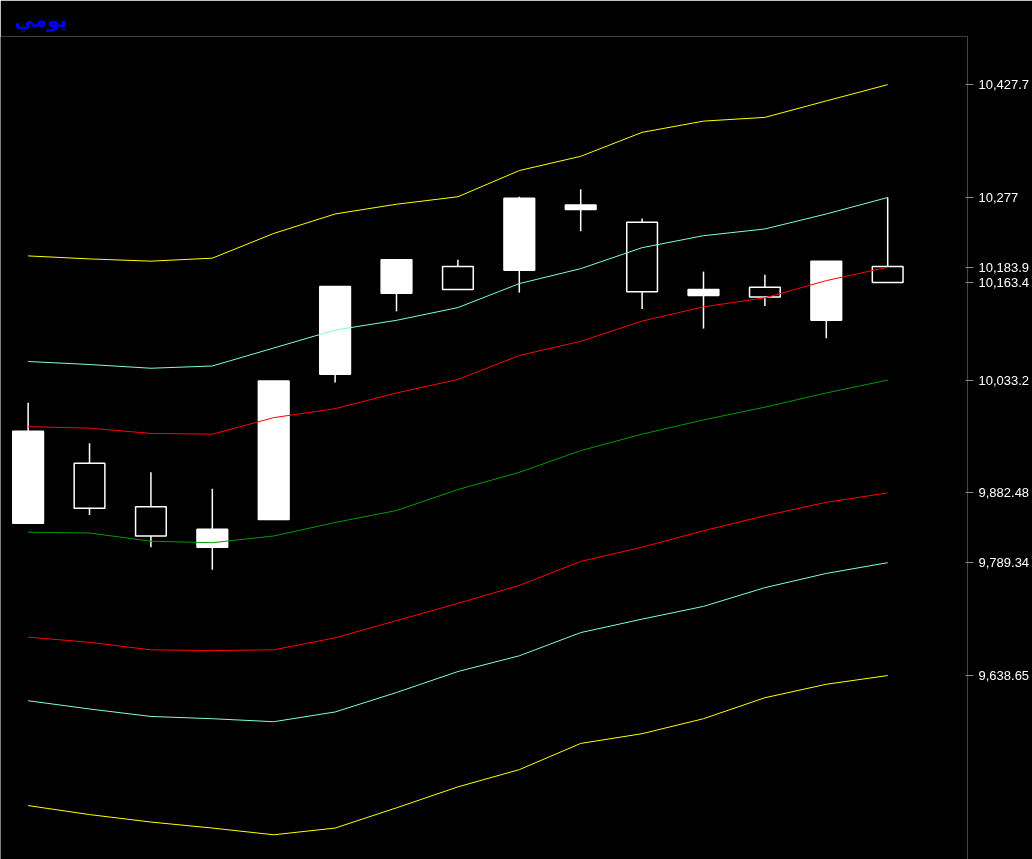  Describe the element at coordinates (1004, 267) in the screenshot. I see `y-tick-label: 10,183.9` at that location.